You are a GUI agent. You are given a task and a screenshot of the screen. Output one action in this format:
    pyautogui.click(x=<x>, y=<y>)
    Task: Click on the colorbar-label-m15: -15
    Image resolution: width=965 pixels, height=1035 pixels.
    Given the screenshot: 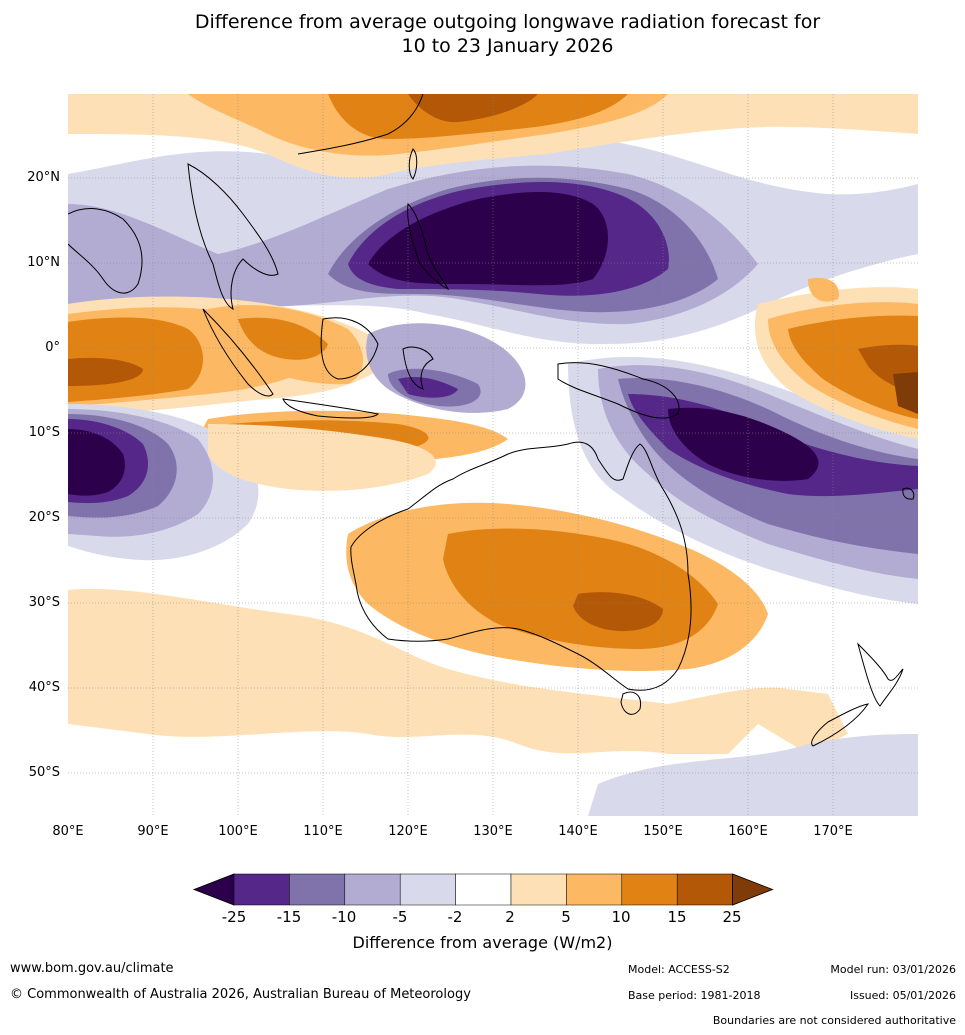 What is the action you would take?
    pyautogui.click(x=289, y=917)
    